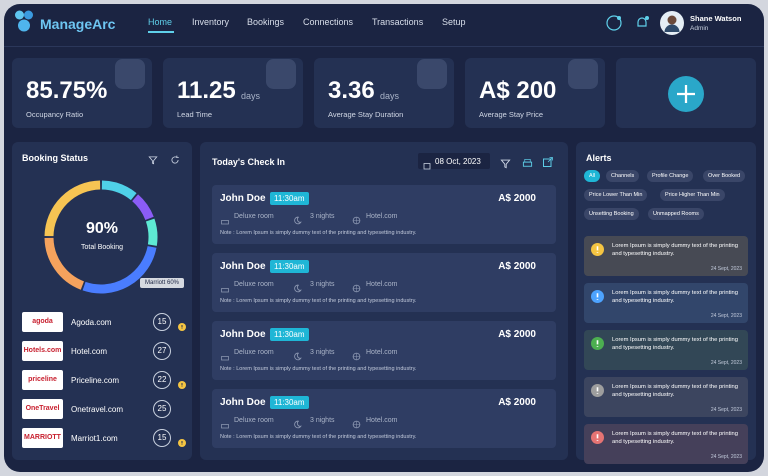 The height and width of the screenshot is (476, 768). What do you see at coordinates (724, 176) in the screenshot?
I see `filter-chip: Over Booked` at bounding box center [724, 176].